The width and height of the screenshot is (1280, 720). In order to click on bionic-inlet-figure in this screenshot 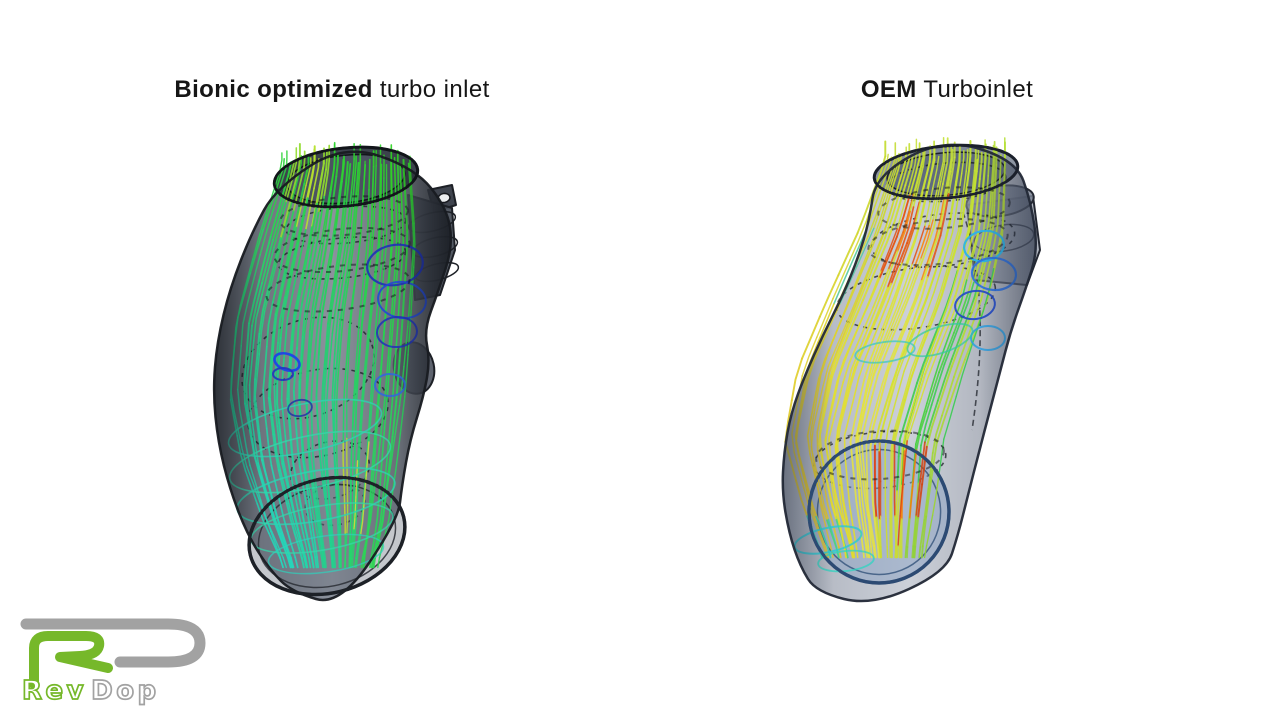, I will do `click(336, 371)`.